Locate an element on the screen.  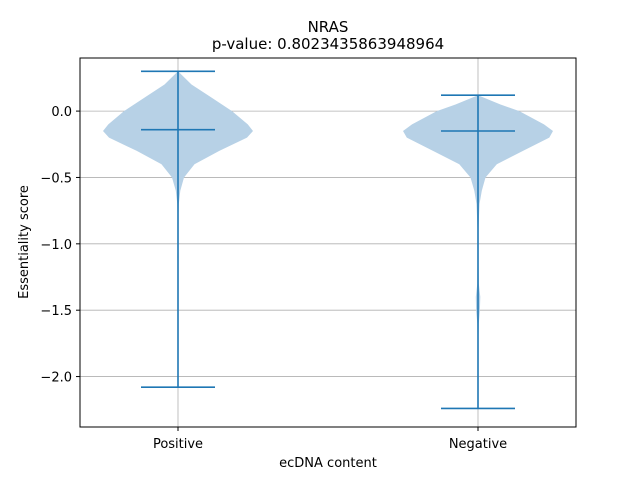
y-axis-label: Essentiality score is located at coordinates (24, 242).